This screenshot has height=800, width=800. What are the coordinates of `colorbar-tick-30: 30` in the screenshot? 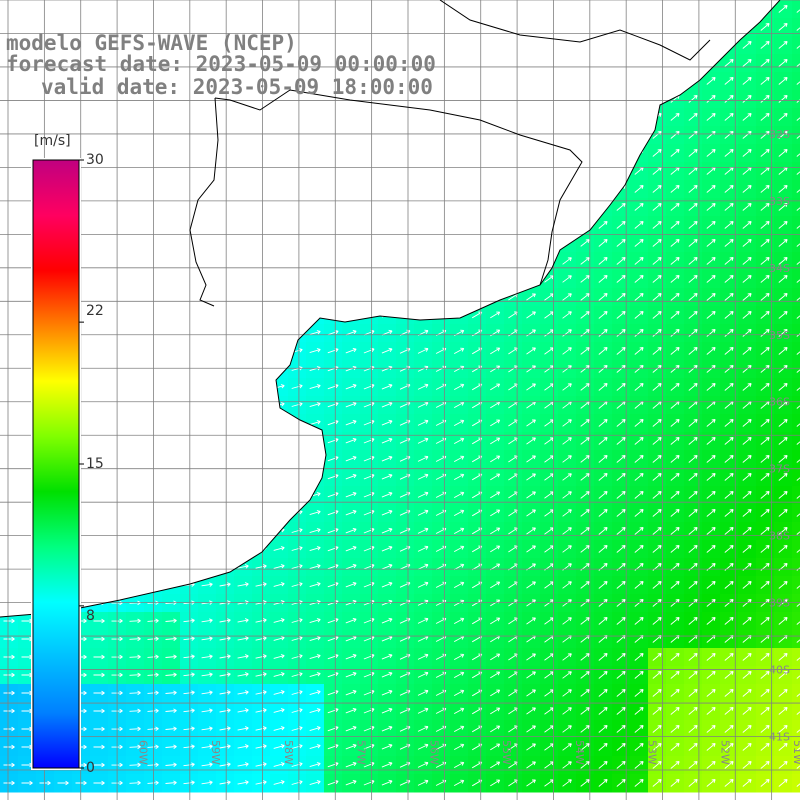 It's located at (95, 160).